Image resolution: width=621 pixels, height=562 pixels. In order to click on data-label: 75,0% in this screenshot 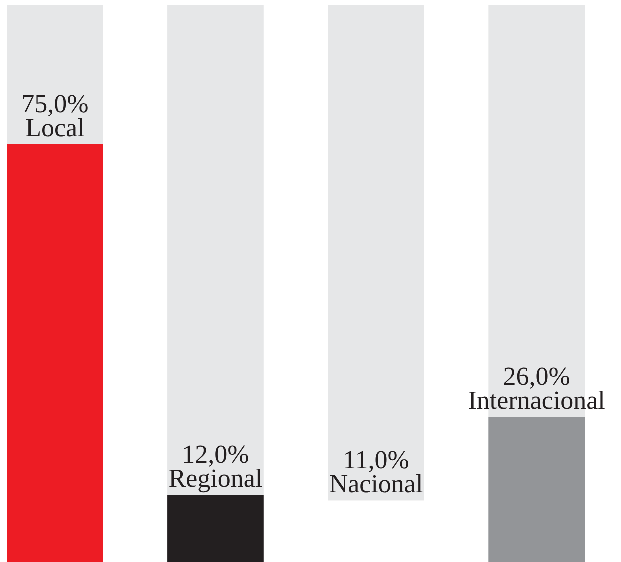, I will do `click(55, 103)`.